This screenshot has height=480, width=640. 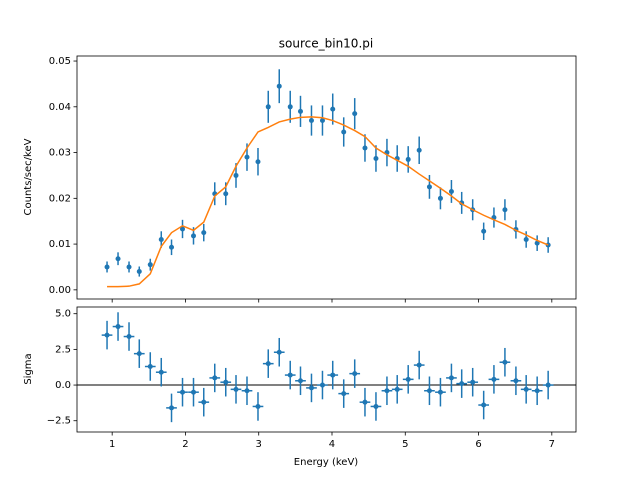 What do you see at coordinates (552, 444) in the screenshot?
I see `x-tick-label: 7` at bounding box center [552, 444].